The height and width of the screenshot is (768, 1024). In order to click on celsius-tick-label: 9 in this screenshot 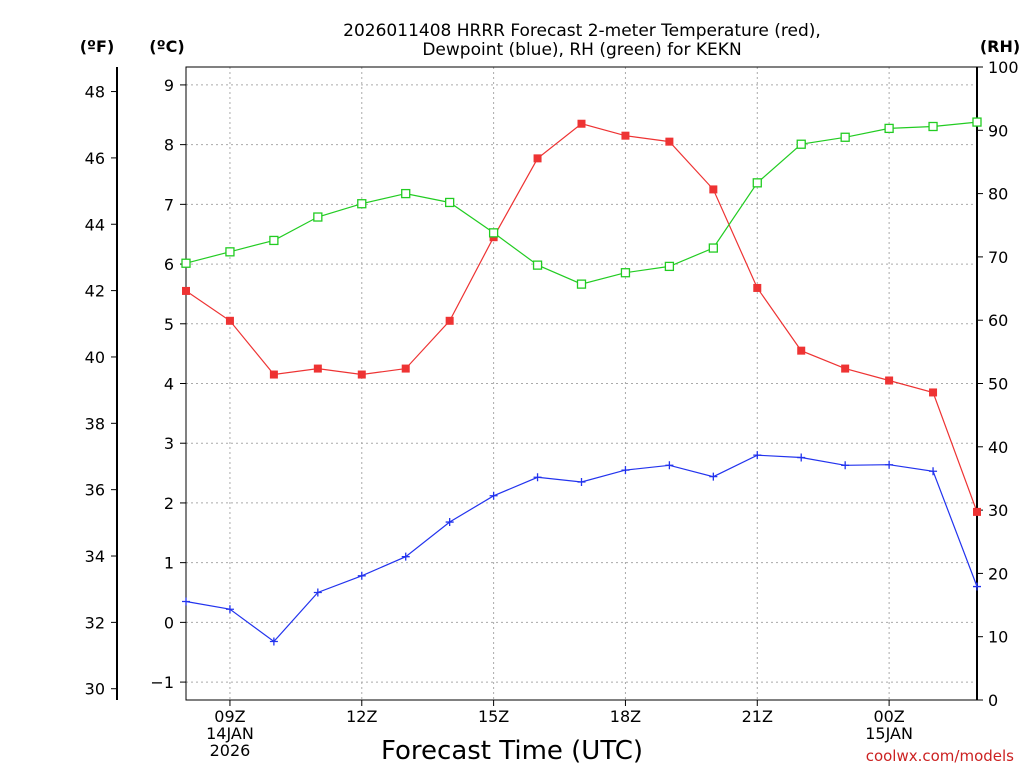, I will do `click(169, 85)`.